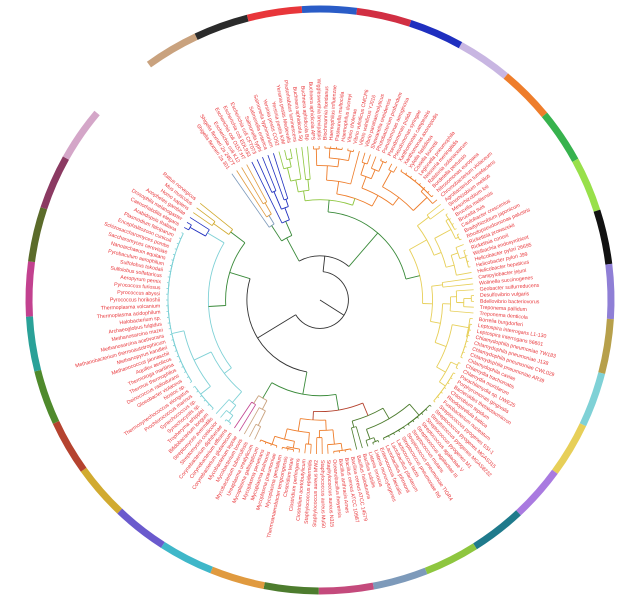  I want to click on leaf-label: Halobacterium sp., so click(140, 320).